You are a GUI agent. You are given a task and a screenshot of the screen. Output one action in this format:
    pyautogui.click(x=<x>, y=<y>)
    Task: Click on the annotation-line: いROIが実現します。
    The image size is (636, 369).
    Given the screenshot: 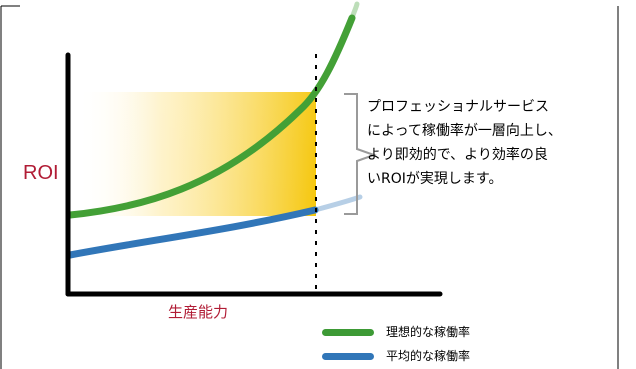 What is the action you would take?
    pyautogui.click(x=435, y=179)
    